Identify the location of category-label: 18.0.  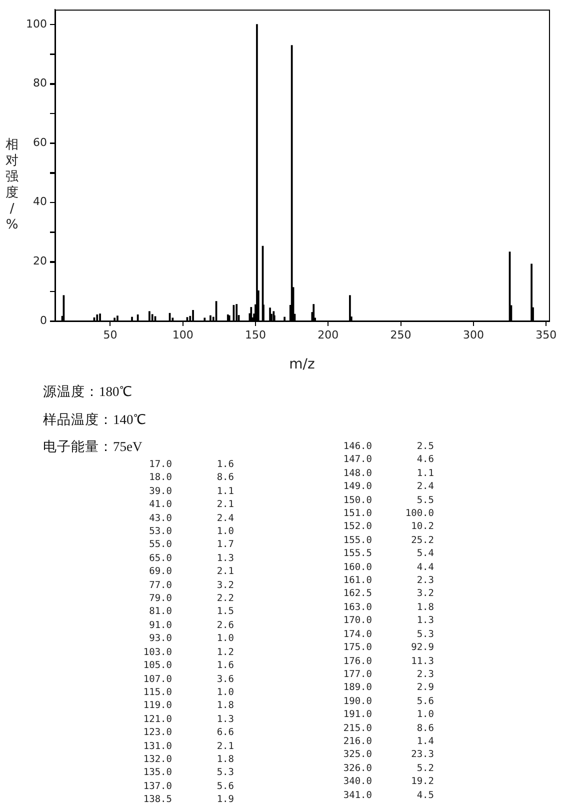
(160, 478).